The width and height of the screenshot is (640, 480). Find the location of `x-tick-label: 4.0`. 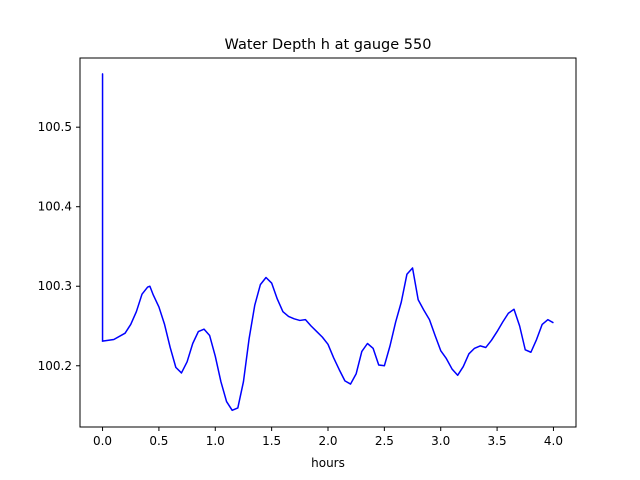

x-tick-label: 4.0 is located at coordinates (553, 441).